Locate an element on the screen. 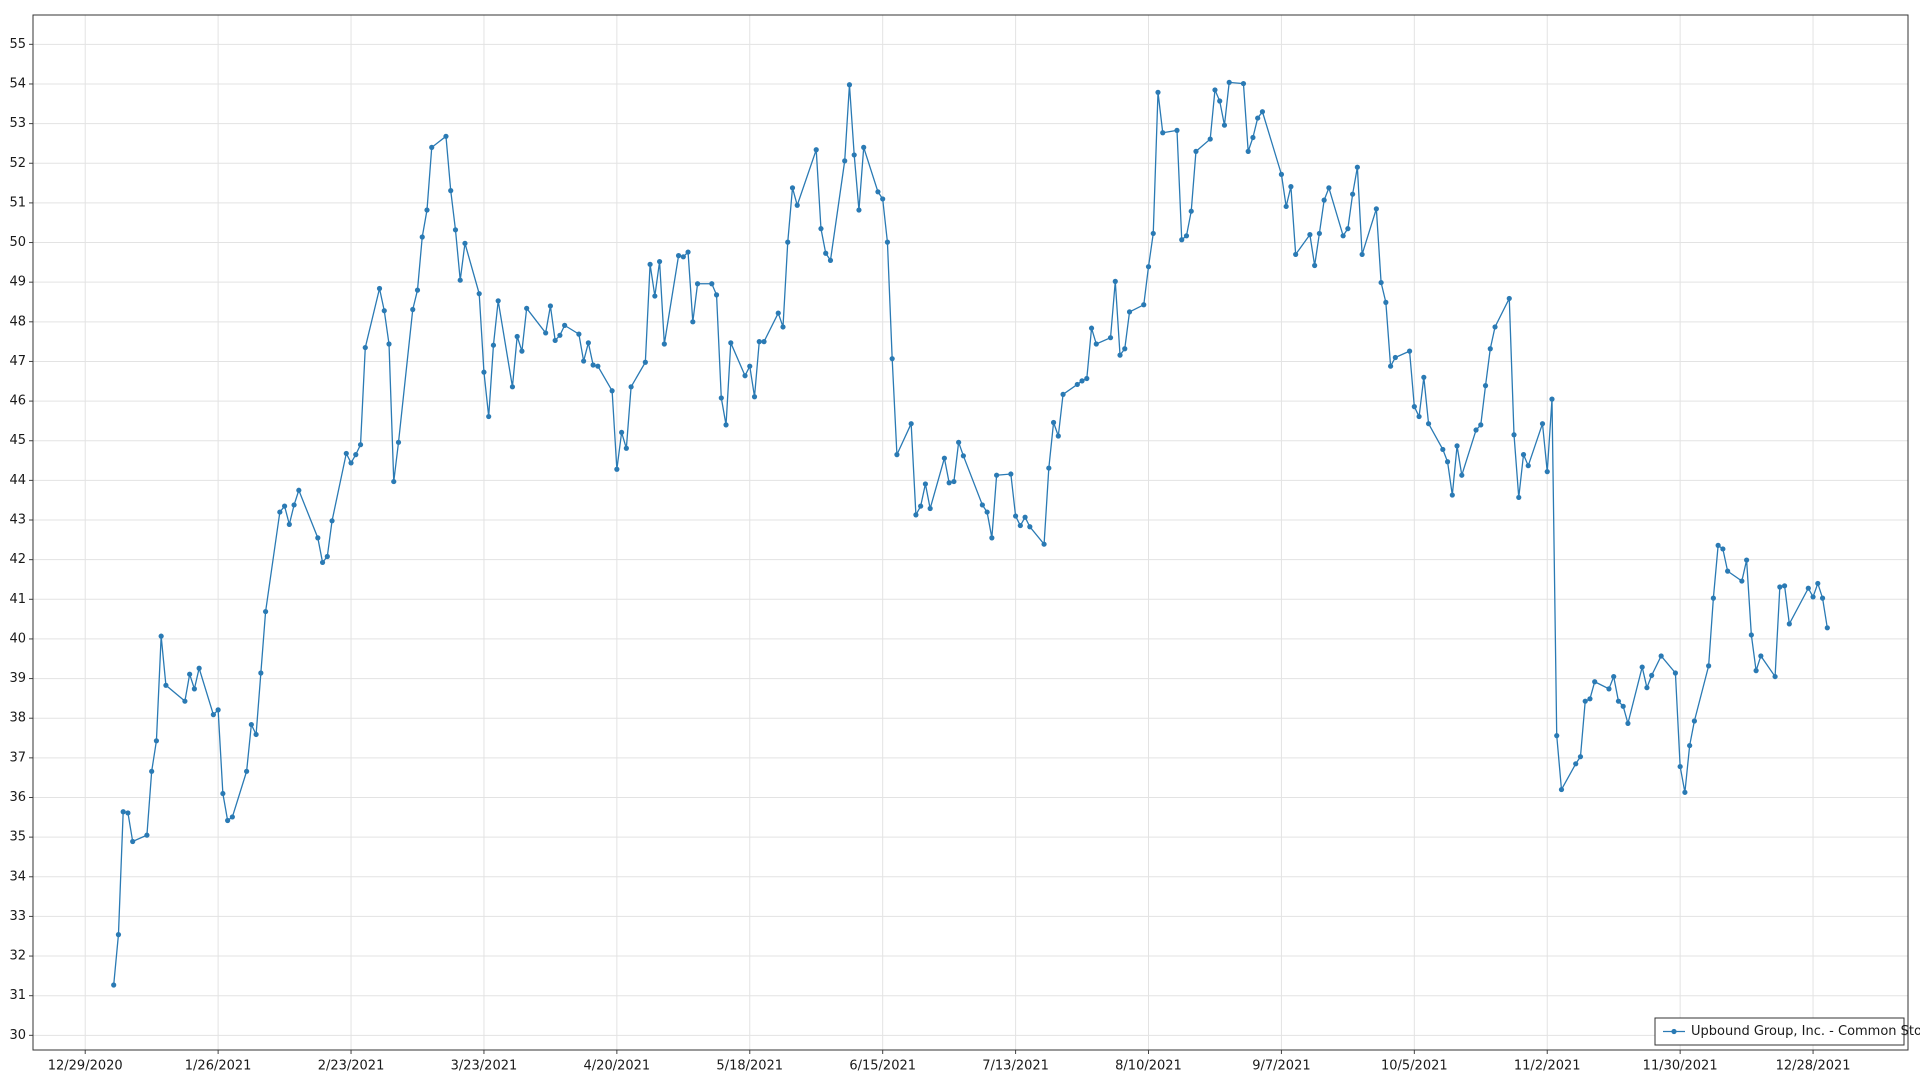 This screenshot has height=1080, width=1920. y-tick-label: 48 is located at coordinates (17, 321).